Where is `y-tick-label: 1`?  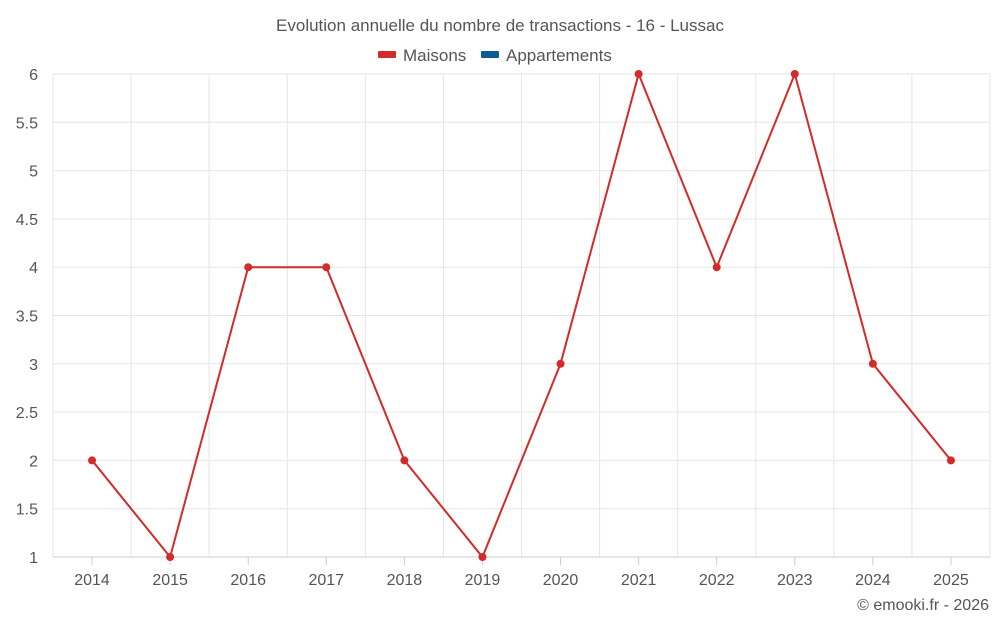 y-tick-label: 1 is located at coordinates (33, 558).